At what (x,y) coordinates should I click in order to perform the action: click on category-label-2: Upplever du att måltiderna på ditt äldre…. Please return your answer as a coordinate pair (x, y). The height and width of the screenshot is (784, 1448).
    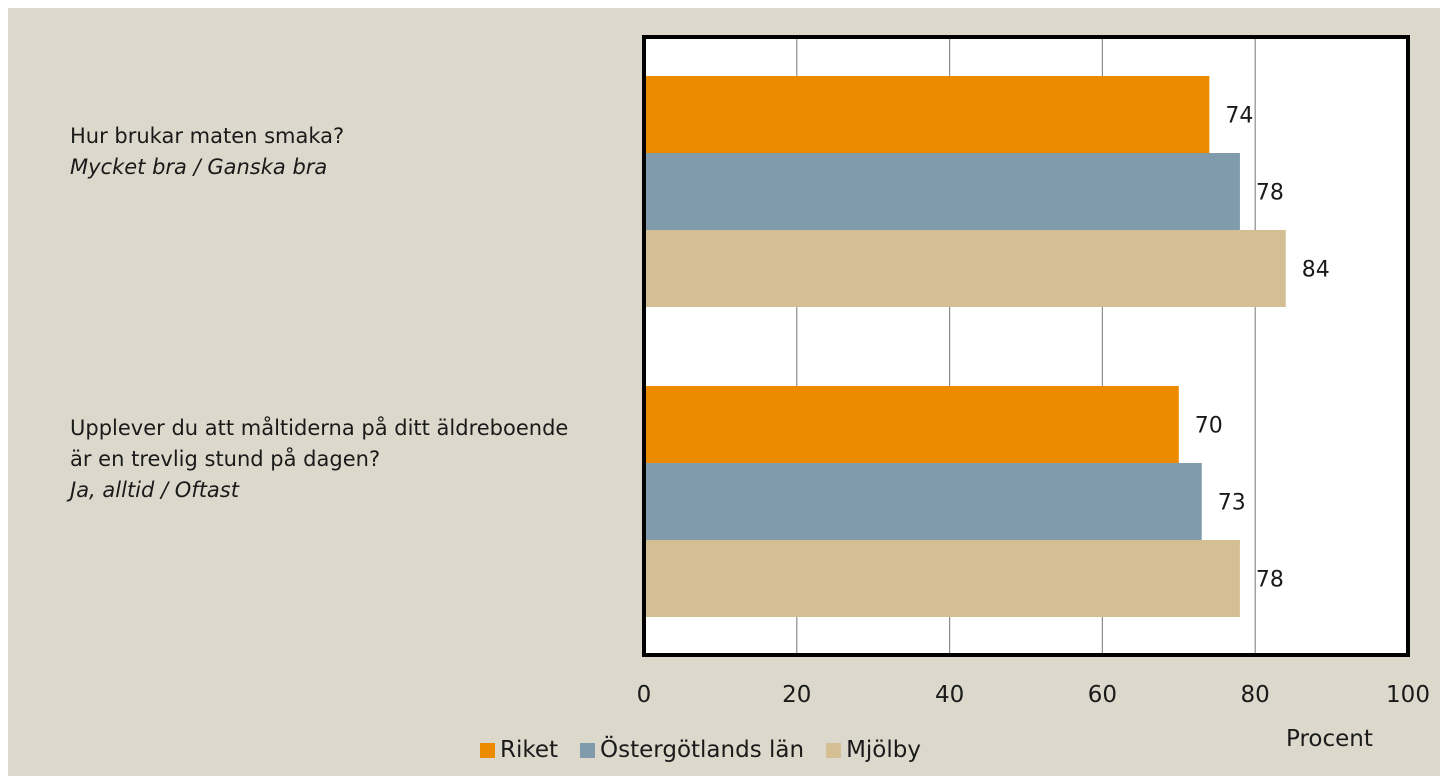
    Looking at the image, I should click on (330, 459).